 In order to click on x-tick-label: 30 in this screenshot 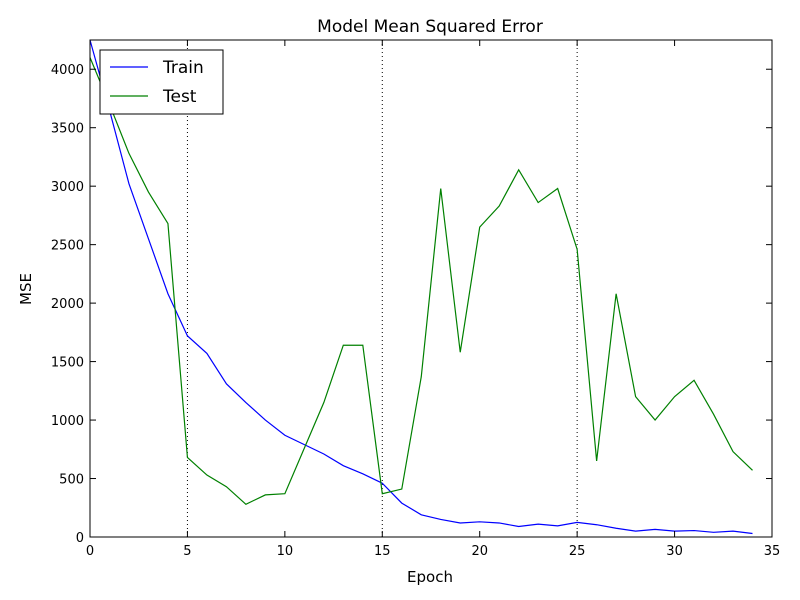, I will do `click(674, 551)`.